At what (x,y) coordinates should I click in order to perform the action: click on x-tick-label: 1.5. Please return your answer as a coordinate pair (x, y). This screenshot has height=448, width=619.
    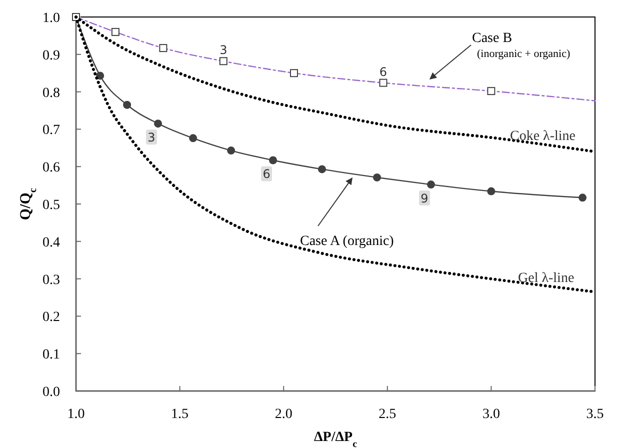
    Looking at the image, I should click on (180, 414).